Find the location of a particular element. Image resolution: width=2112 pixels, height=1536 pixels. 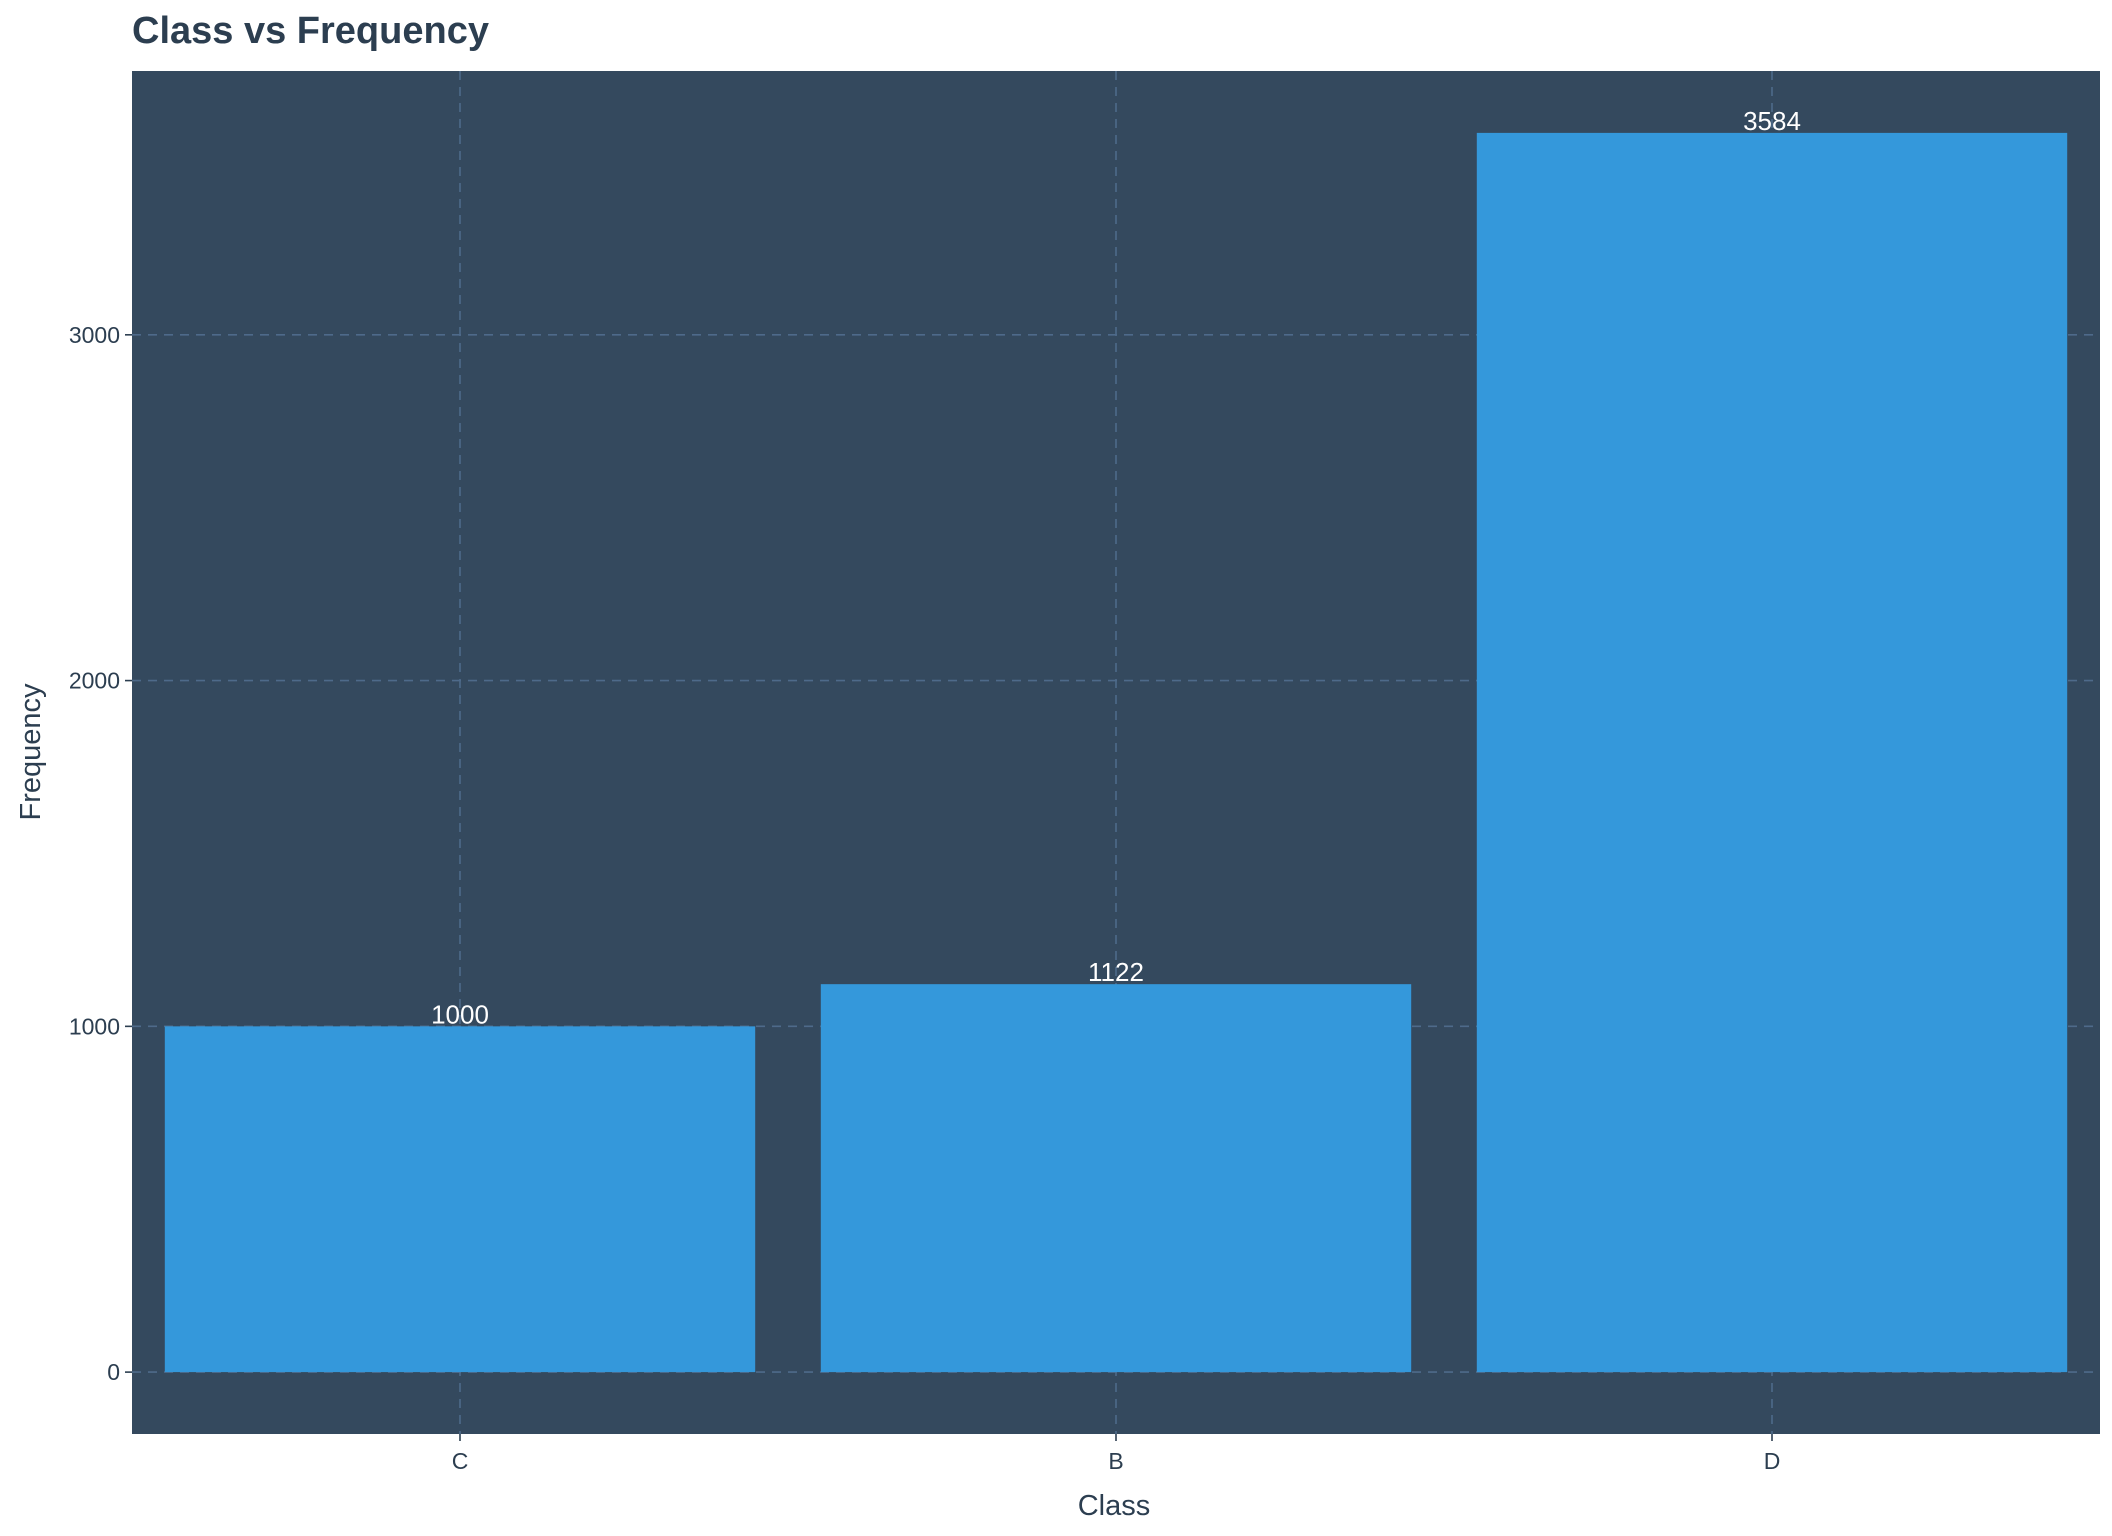

x-tick-label: D is located at coordinates (1772, 1461).